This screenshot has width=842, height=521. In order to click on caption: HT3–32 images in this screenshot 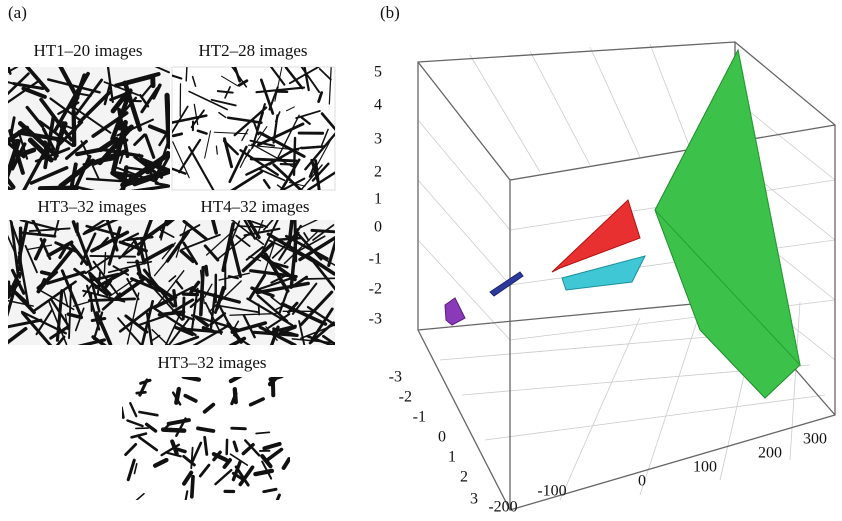, I will do `click(91, 206)`.